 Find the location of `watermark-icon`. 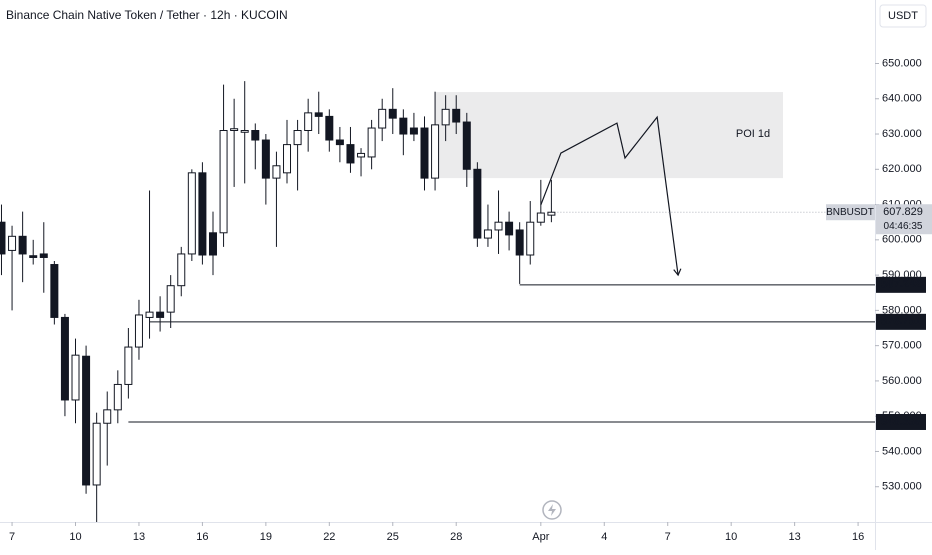

watermark-icon is located at coordinates (552, 510).